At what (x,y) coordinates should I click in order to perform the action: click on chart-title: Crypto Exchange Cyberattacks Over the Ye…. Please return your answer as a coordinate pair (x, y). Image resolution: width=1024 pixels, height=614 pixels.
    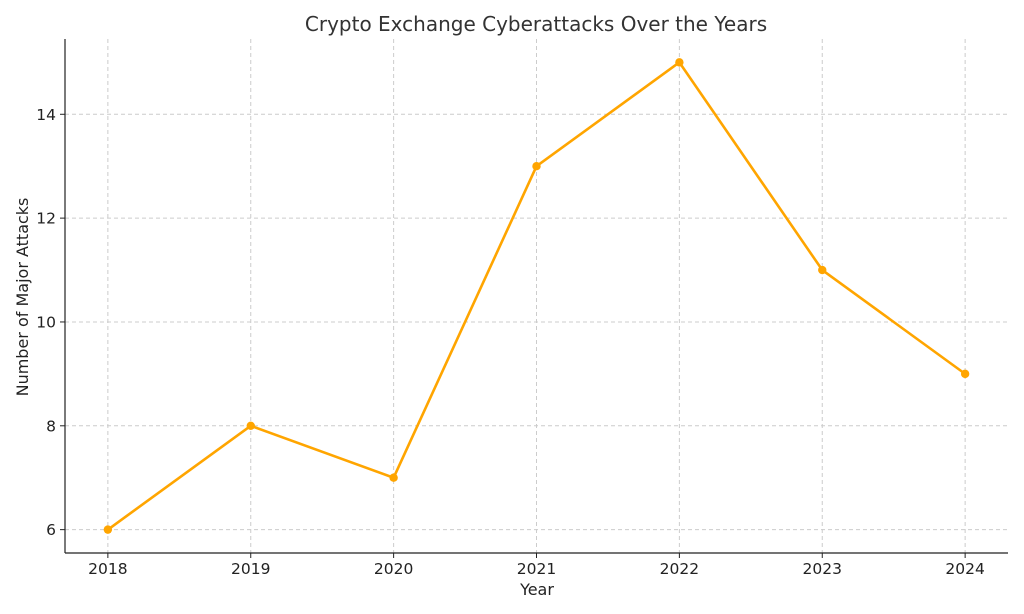
    Looking at the image, I should click on (536, 24).